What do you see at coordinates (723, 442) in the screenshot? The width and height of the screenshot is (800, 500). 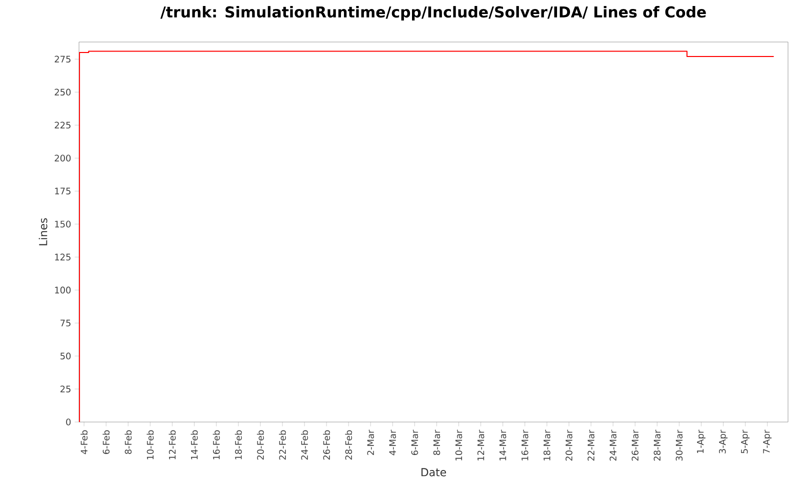 I see `x-tick-label: 3-Apr` at bounding box center [723, 442].